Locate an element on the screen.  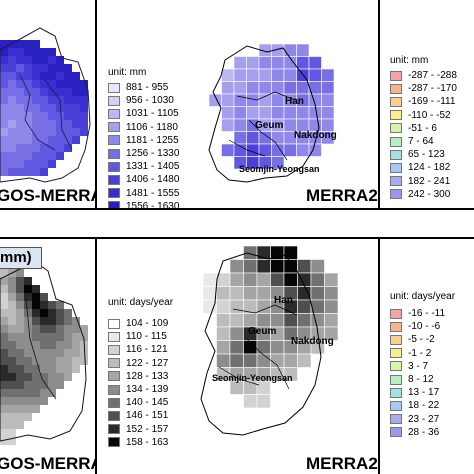
legend-item: 122 - 127 is located at coordinates (138, 363).